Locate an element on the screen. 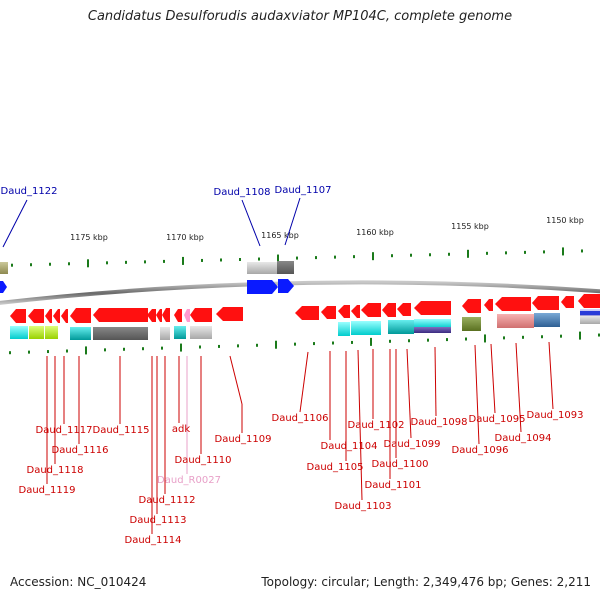 The image size is (600, 600). feature-cog-blue is located at coordinates (590, 313).